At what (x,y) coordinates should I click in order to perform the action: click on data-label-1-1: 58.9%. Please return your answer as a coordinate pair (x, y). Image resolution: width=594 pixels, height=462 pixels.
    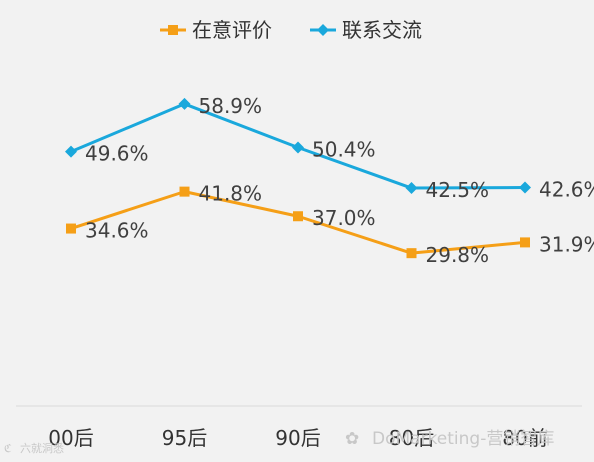
    Looking at the image, I should click on (231, 106).